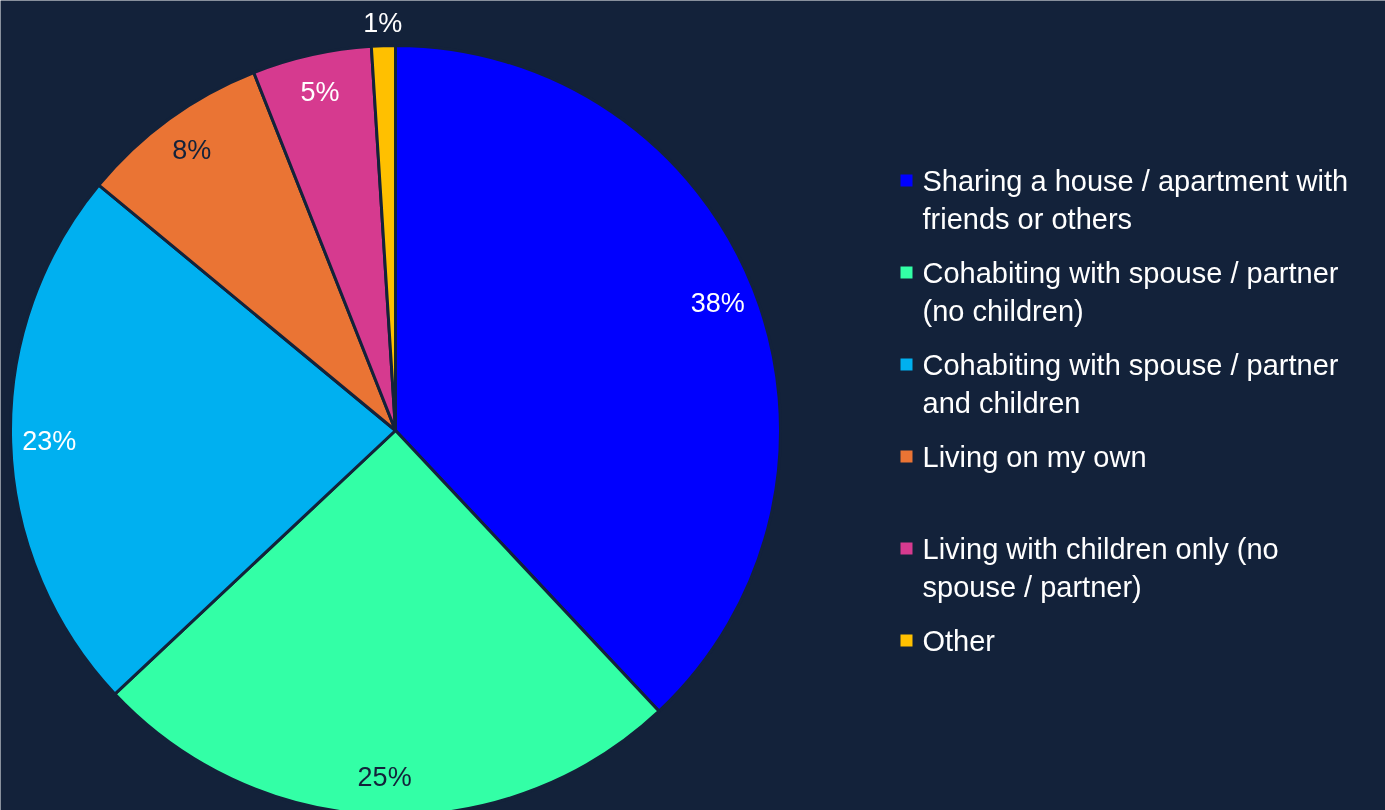 The image size is (1385, 810). Describe the element at coordinates (1130, 383) in the screenshot. I see `legend-label: Cohabiting with spouse / partner and children` at that location.